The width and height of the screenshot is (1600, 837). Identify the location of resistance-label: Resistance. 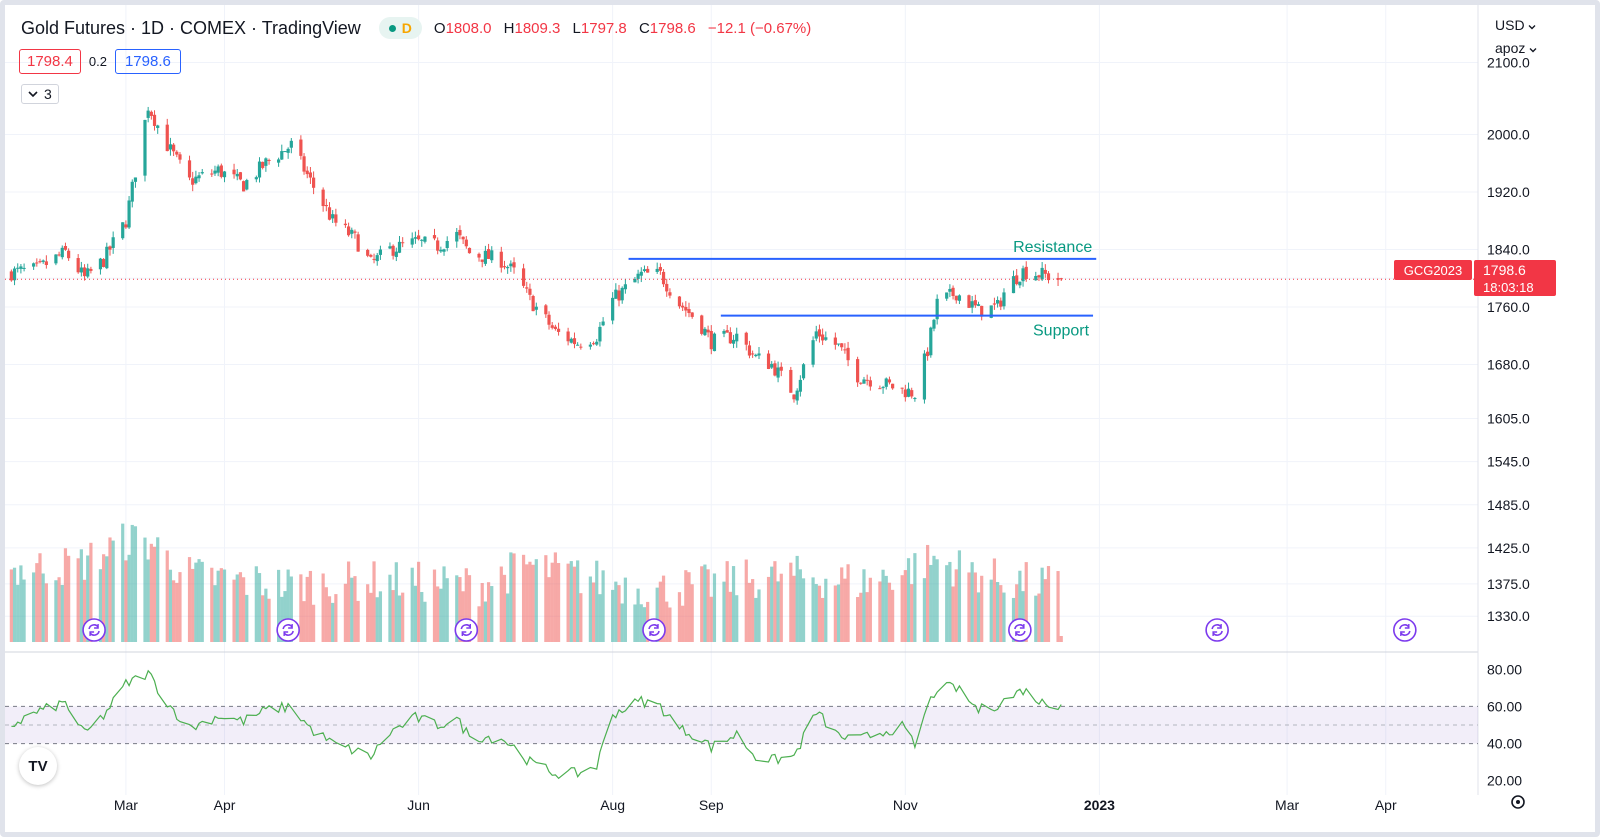
(1052, 247).